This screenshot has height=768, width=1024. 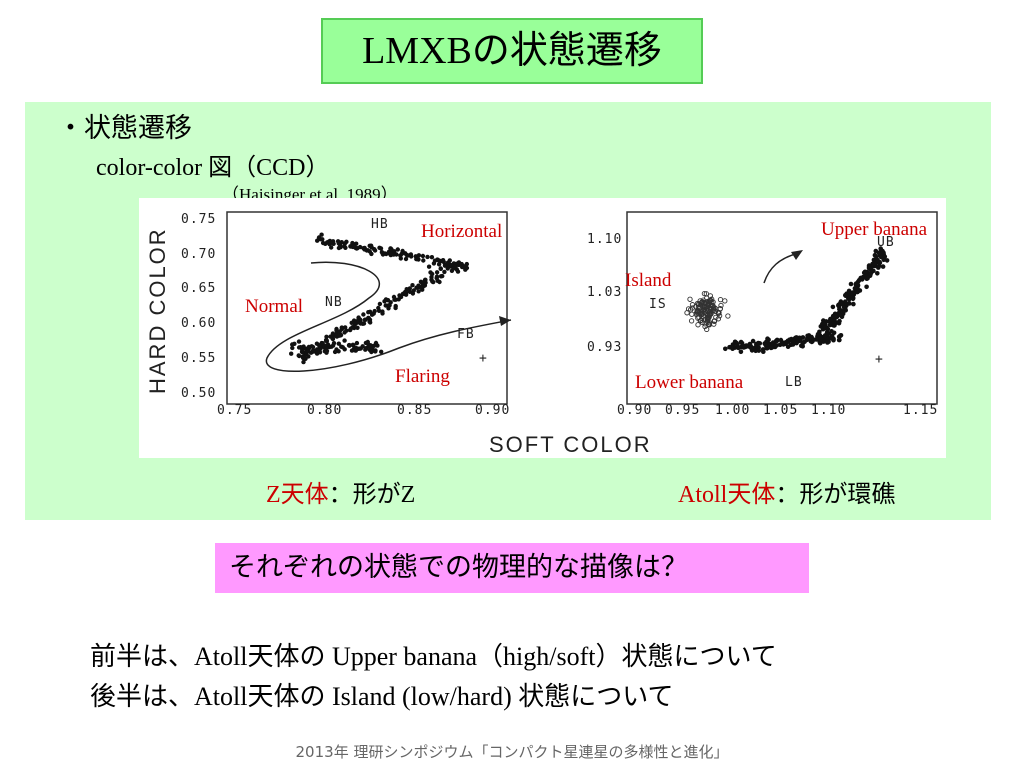 I want to click on arrowhead, so click(x=797, y=255).